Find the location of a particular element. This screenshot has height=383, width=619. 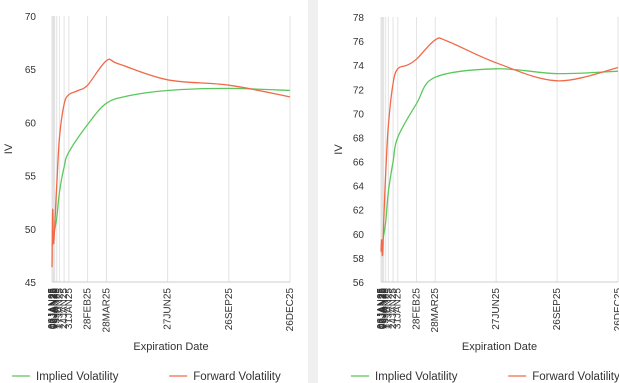

y-tick-label: 74 is located at coordinates (359, 66).